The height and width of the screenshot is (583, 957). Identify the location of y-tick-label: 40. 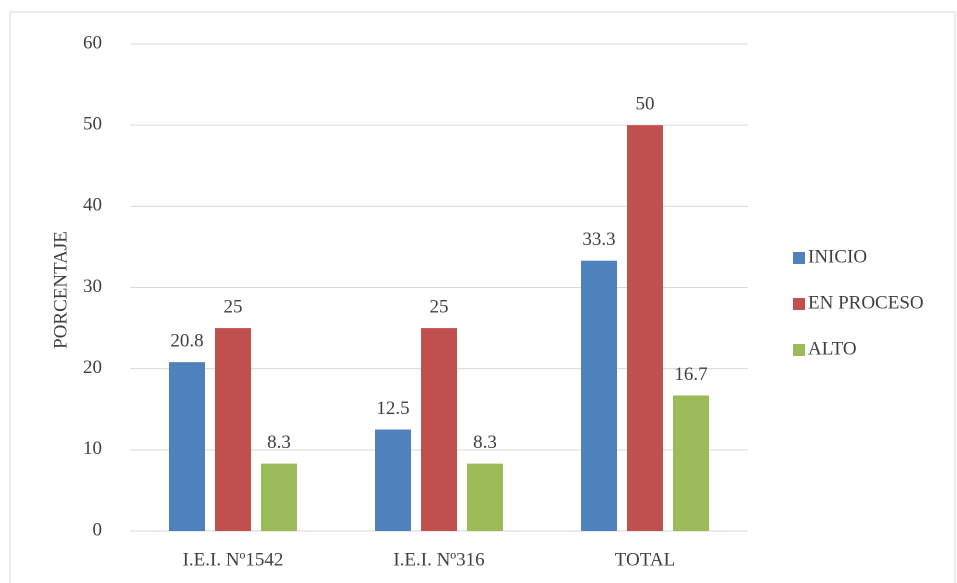
(92, 205).